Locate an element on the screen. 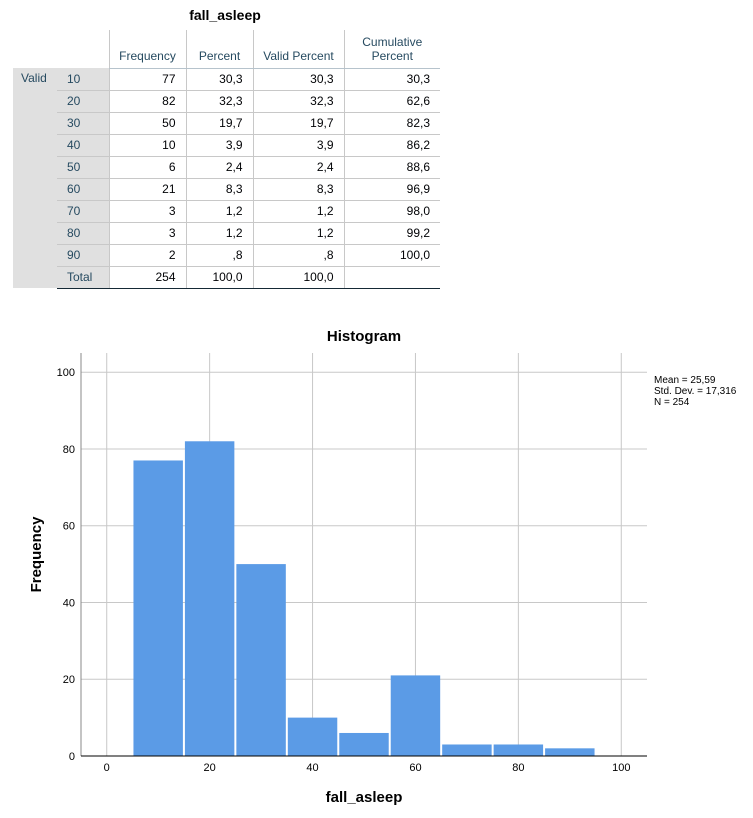 This screenshot has width=753, height=818. row-category-label: 70 is located at coordinates (83, 211).